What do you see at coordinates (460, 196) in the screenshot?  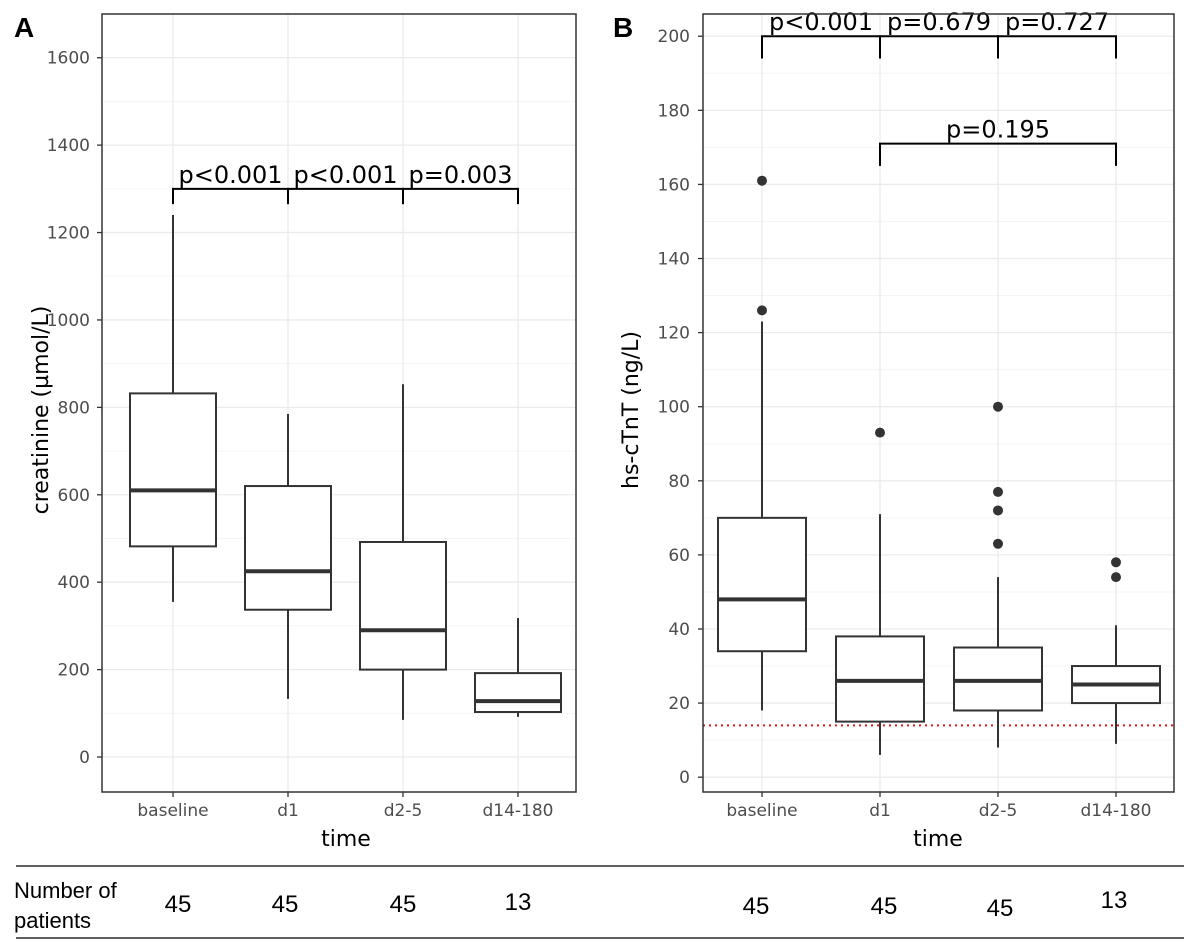 I see `panel-a-comparison-bracket` at bounding box center [460, 196].